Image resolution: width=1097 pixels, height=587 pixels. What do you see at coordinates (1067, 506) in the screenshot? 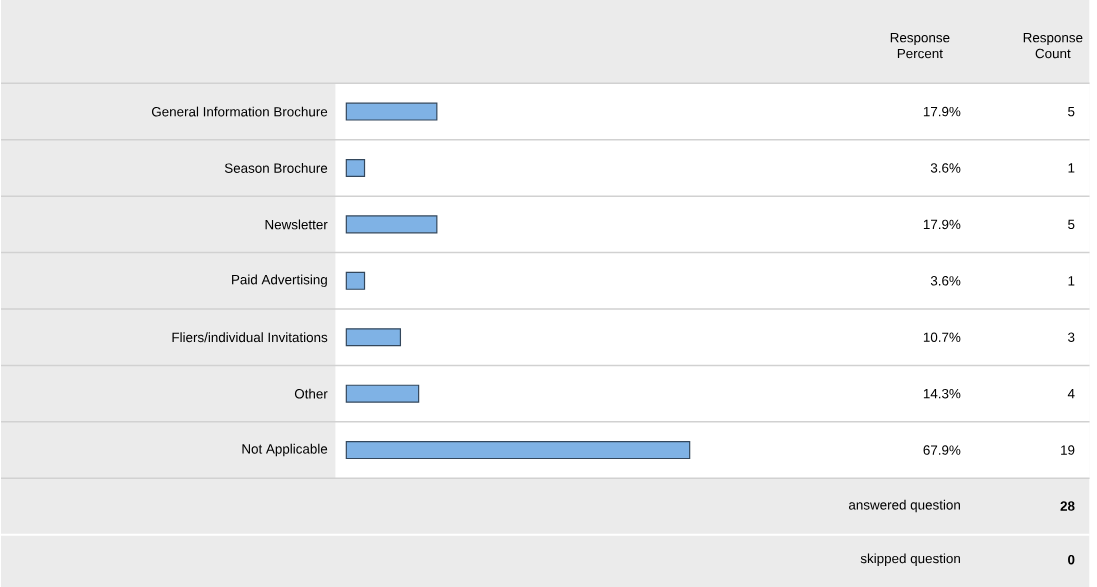
I see `text: 28` at bounding box center [1067, 506].